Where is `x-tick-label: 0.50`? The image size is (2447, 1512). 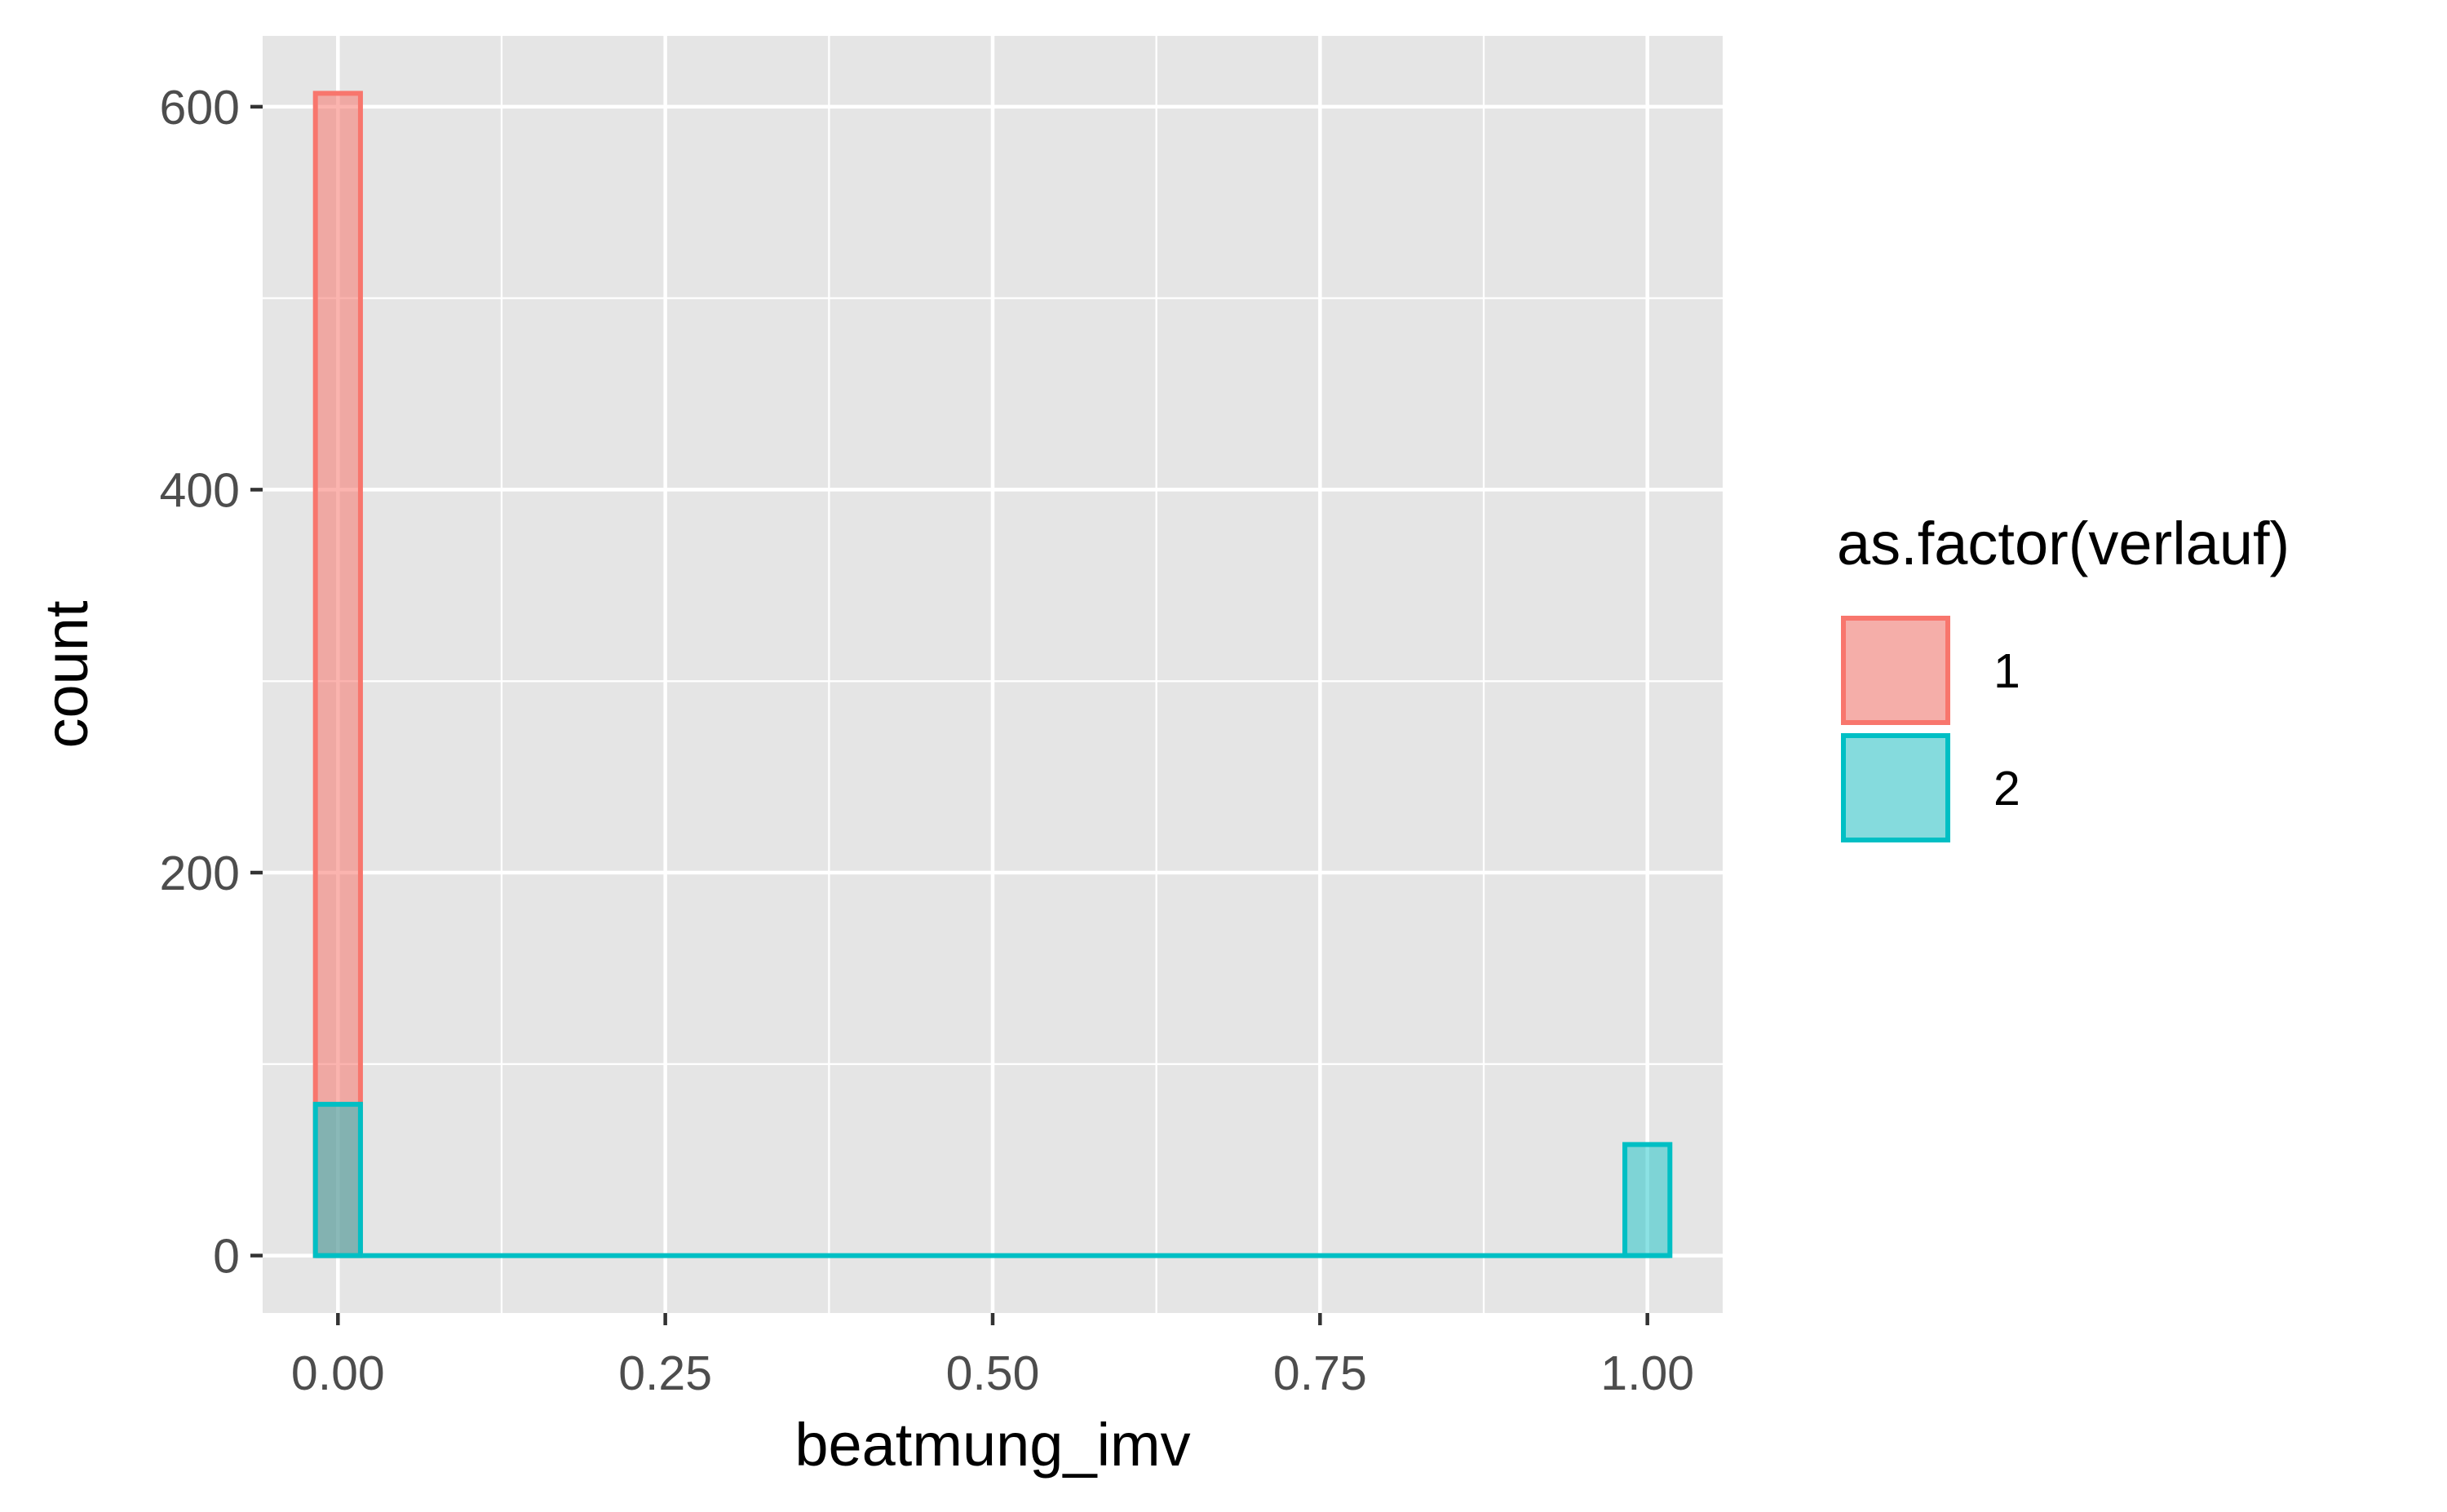 x-tick-label: 0.50 is located at coordinates (993, 1373).